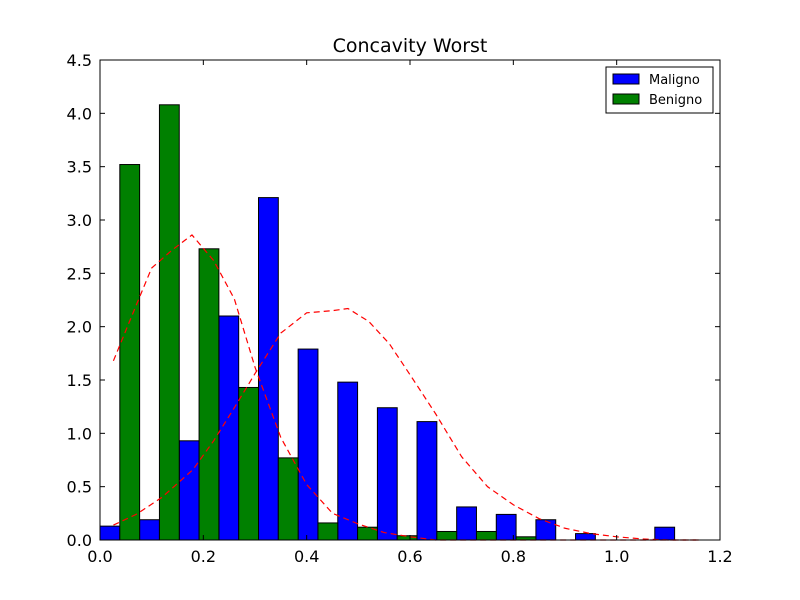 The image size is (800, 600). What do you see at coordinates (79, 273) in the screenshot?
I see `y-tick-label: 2.5` at bounding box center [79, 273].